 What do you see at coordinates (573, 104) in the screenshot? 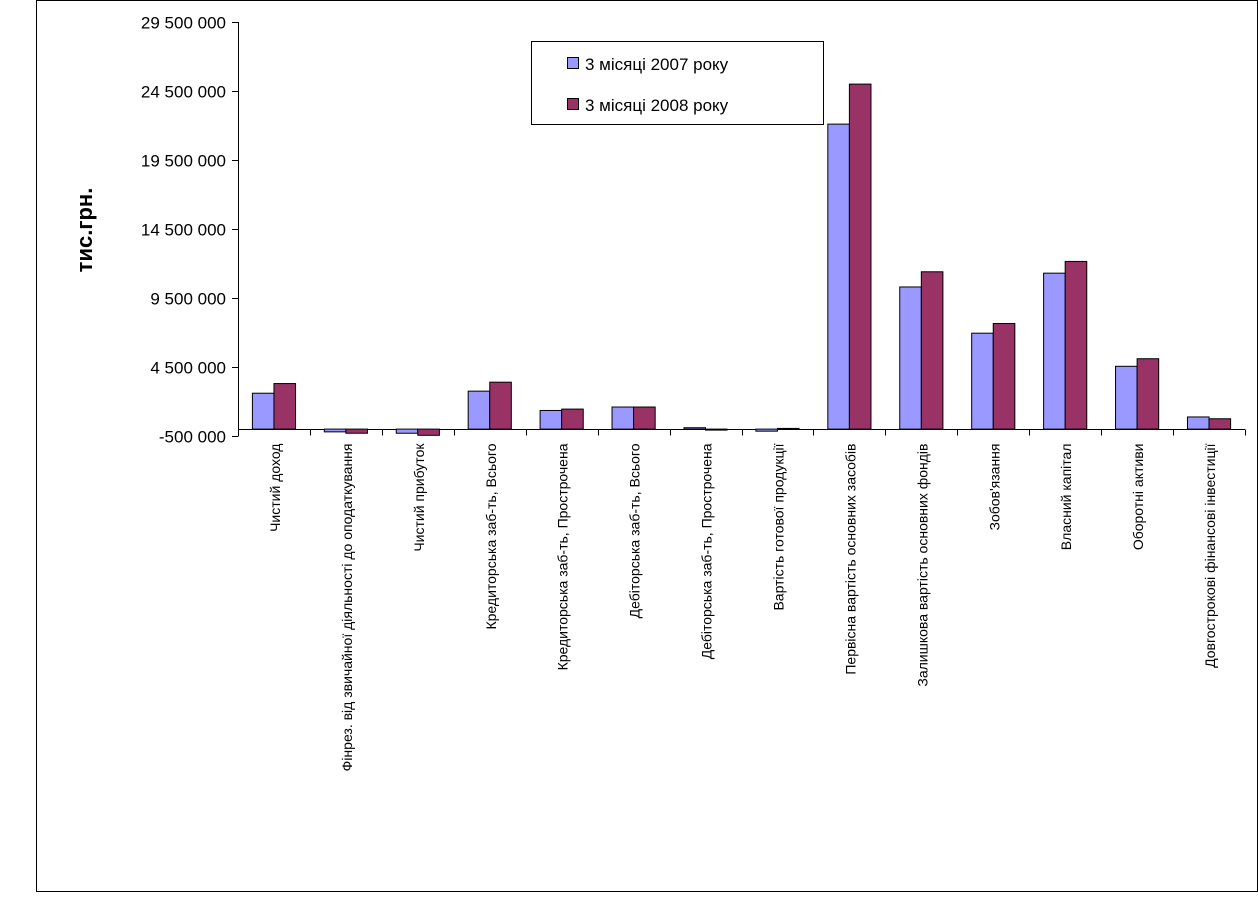
I see `legend-swatch-2008` at bounding box center [573, 104].